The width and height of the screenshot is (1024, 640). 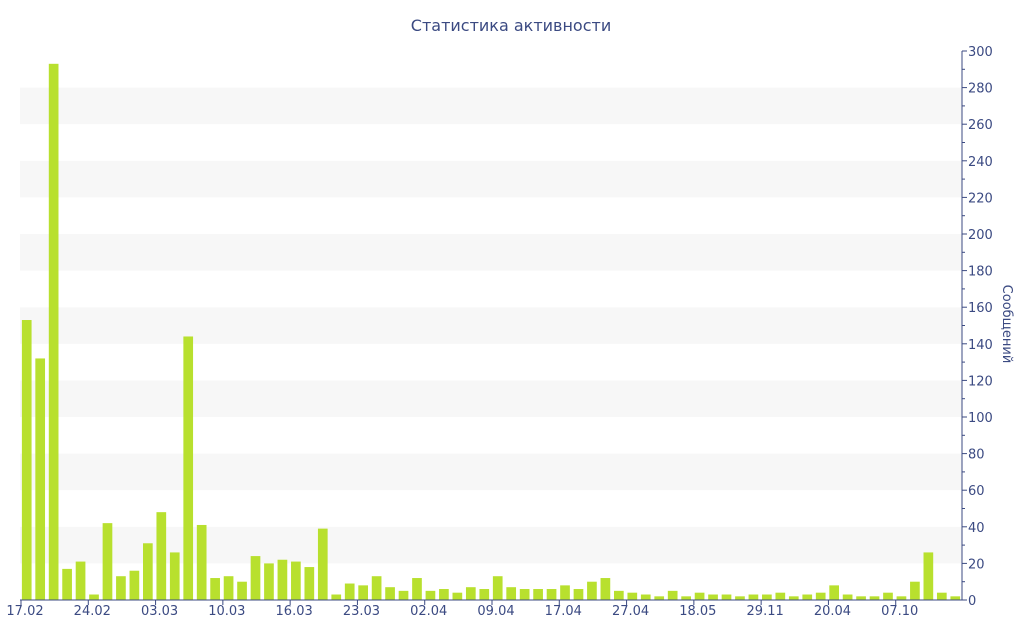 I want to click on x-tick-label: 18.05, so click(x=697, y=611).